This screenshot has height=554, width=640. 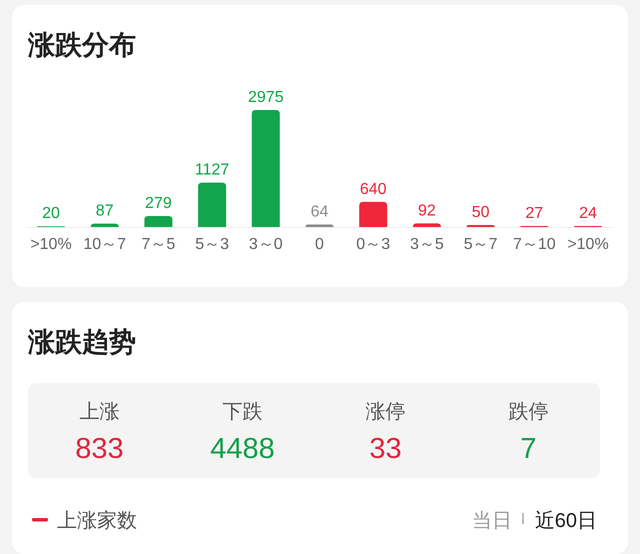 I want to click on data-label: 1127, so click(x=212, y=170).